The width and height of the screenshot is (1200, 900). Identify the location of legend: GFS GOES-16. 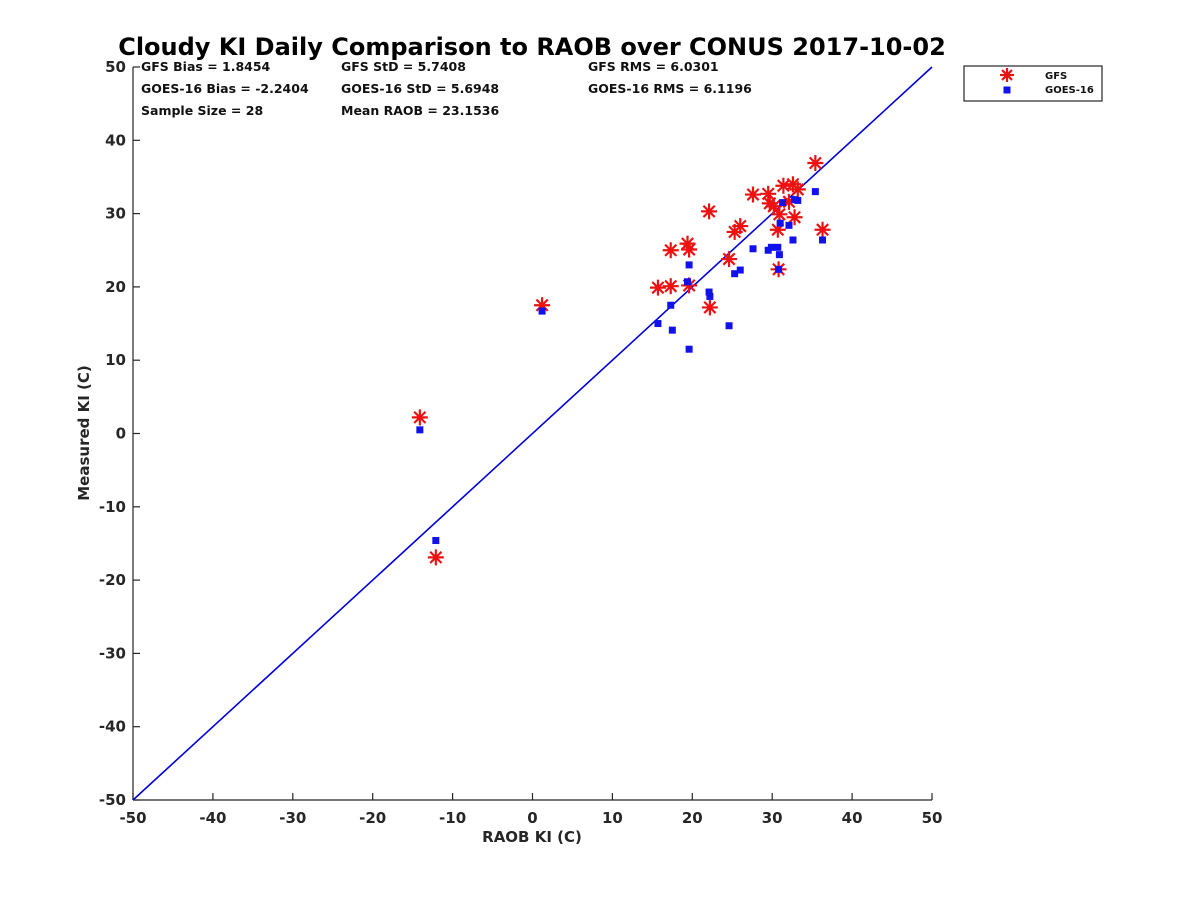
(1033, 83).